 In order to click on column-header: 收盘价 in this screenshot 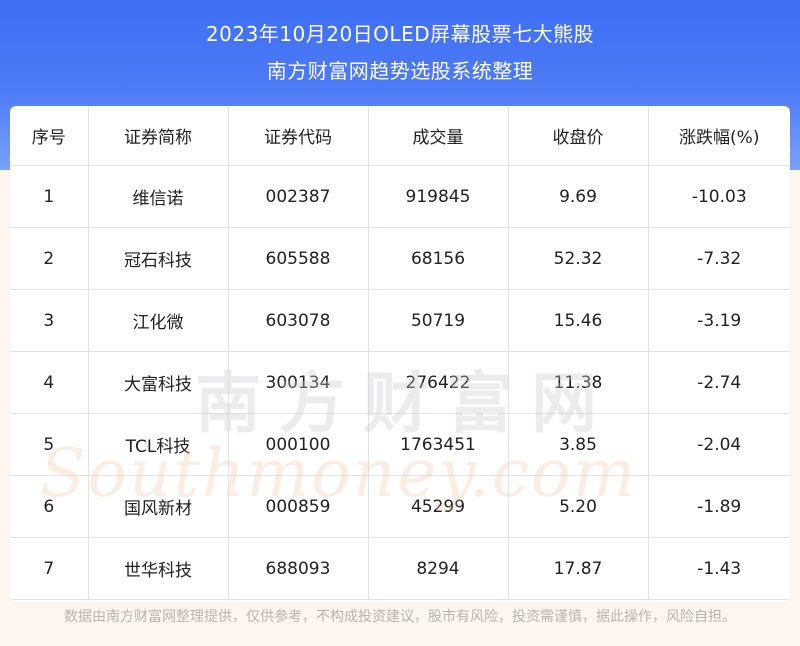, I will do `click(578, 136)`.